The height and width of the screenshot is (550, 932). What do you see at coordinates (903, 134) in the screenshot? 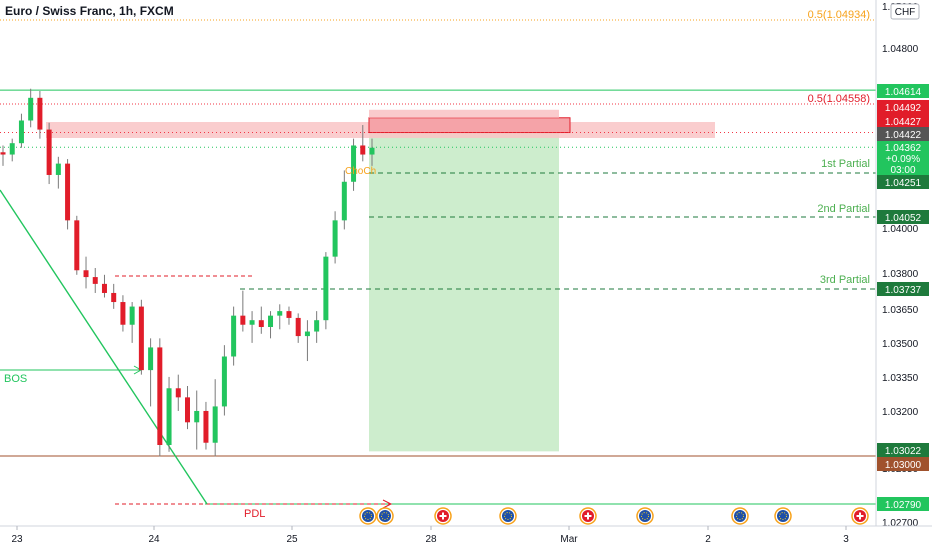
I see `price-badge: 1.04422` at bounding box center [903, 134].